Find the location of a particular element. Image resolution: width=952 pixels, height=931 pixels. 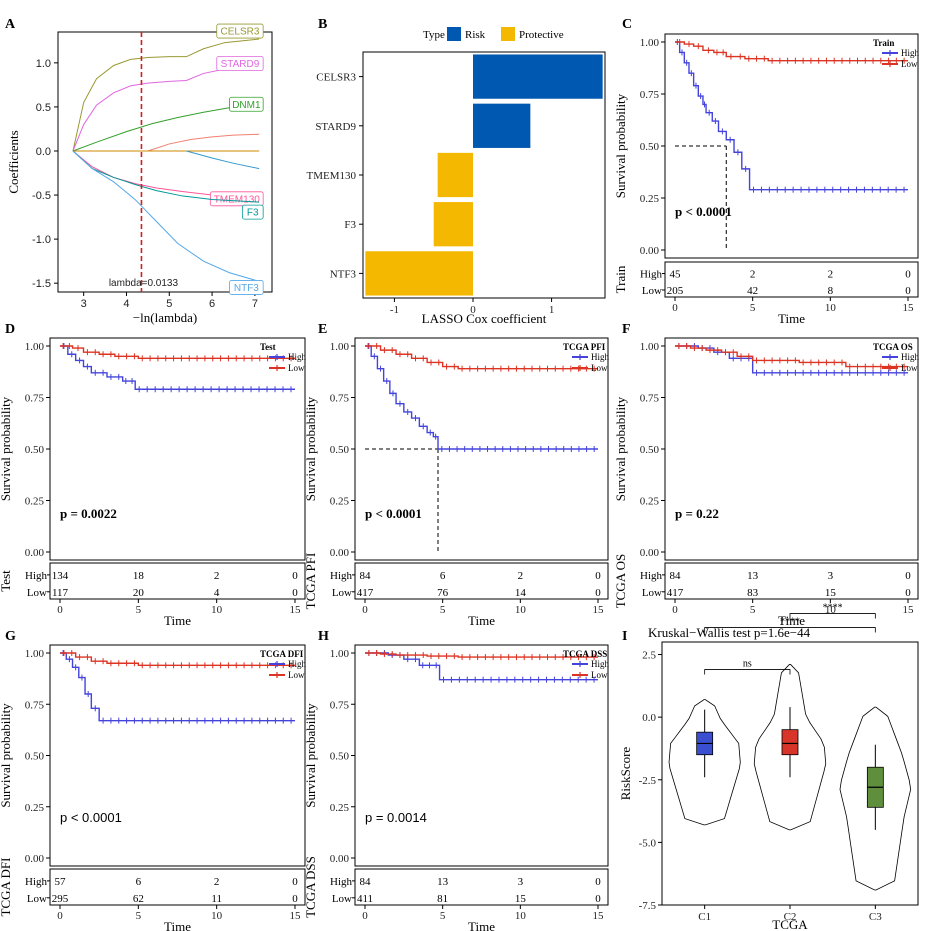

risk-count: 117 is located at coordinates (60, 593).